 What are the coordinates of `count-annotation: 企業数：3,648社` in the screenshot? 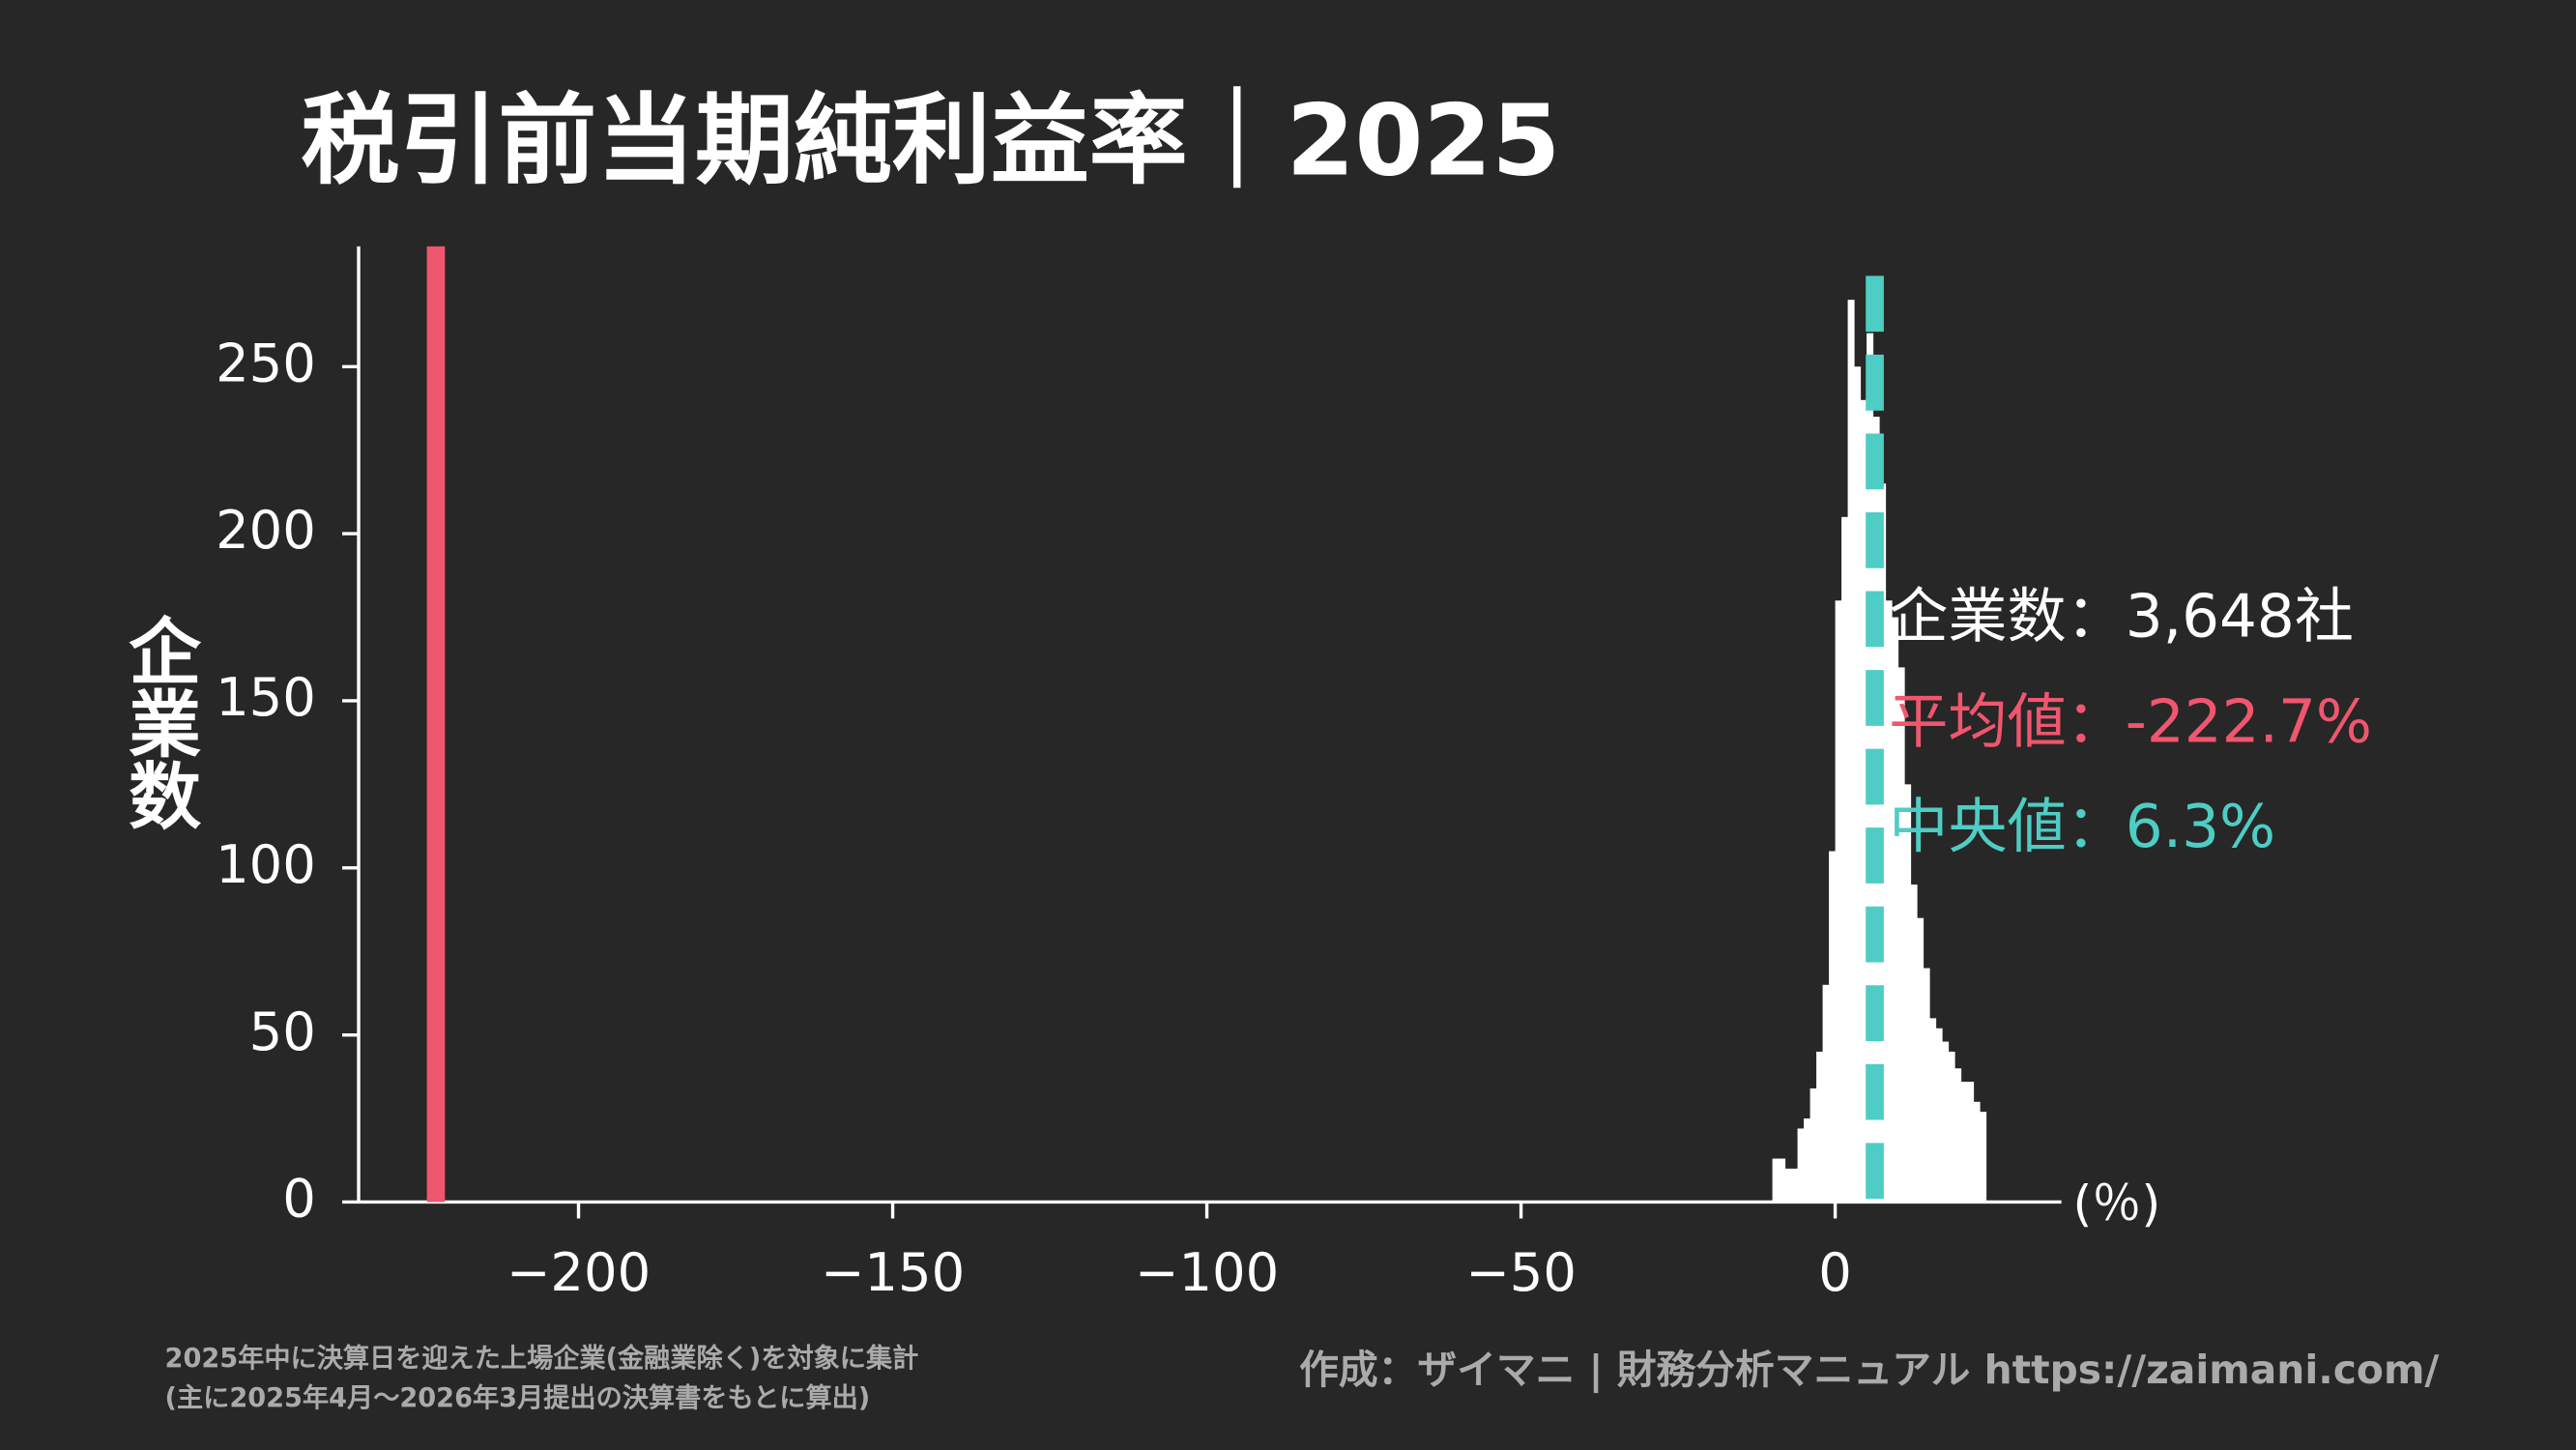 It's located at (2121, 618).